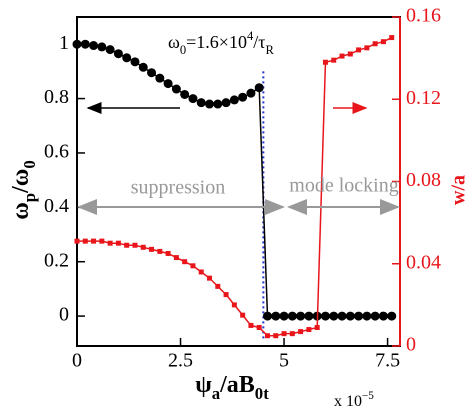 The width and height of the screenshot is (474, 414). Describe the element at coordinates (232, 388) in the screenshot. I see `label: ψa/aB0t` at that location.